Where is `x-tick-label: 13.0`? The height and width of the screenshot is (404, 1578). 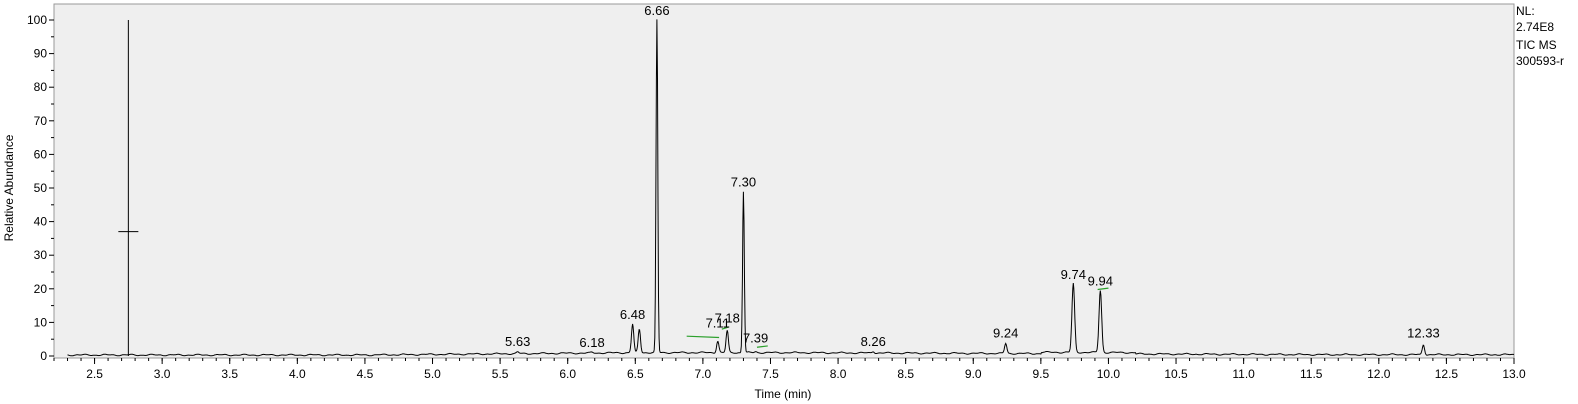 x-tick-label: 13.0 is located at coordinates (1514, 374).